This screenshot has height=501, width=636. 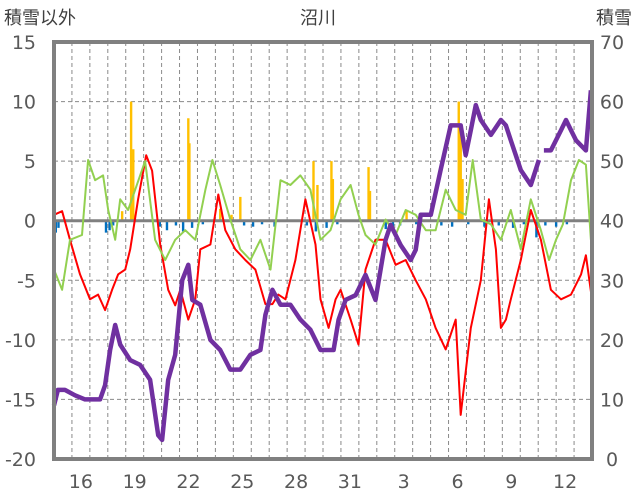 What do you see at coordinates (242, 482) in the screenshot?
I see `x-tick-label: 25` at bounding box center [242, 482].